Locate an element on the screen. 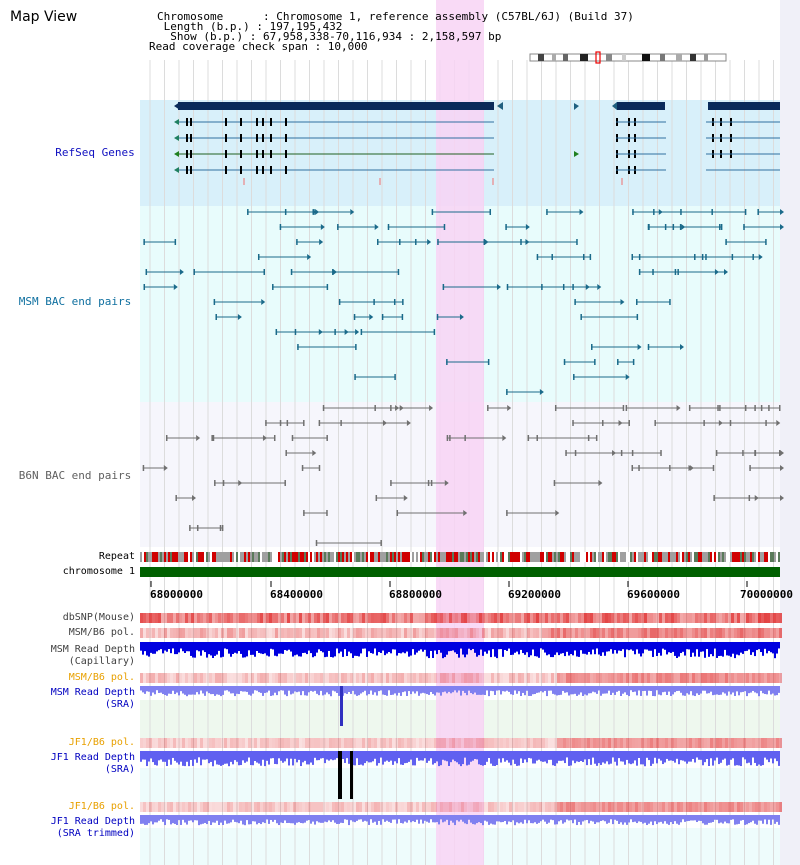 This screenshot has height=865, width=800. exon is located at coordinates (271, 154).